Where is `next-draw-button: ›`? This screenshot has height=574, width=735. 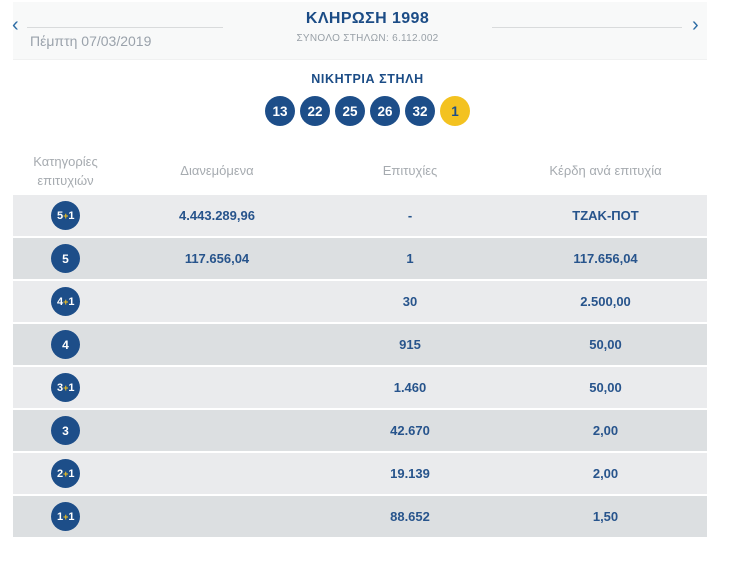 next-draw-button: › is located at coordinates (695, 25).